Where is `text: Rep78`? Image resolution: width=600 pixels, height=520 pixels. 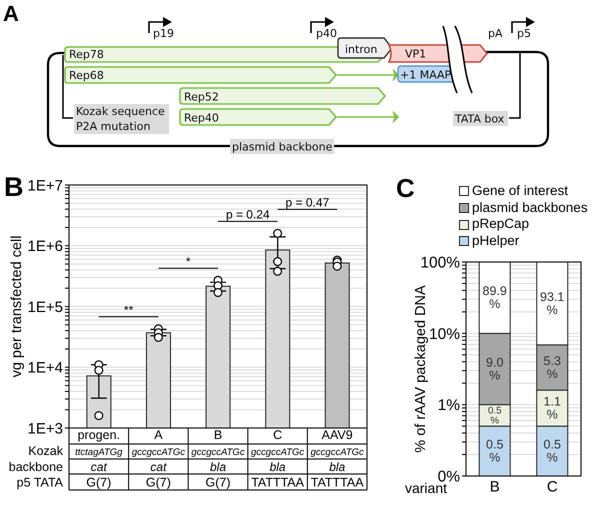 text: Rep78 is located at coordinates (86, 54).